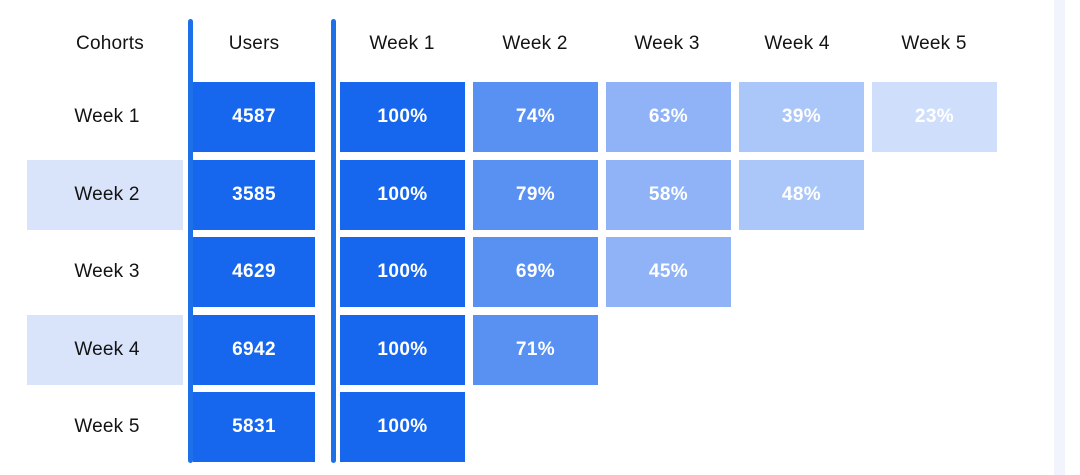 The width and height of the screenshot is (1080, 475). What do you see at coordinates (110, 43) in the screenshot?
I see `header-cohorts: Cohorts` at bounding box center [110, 43].